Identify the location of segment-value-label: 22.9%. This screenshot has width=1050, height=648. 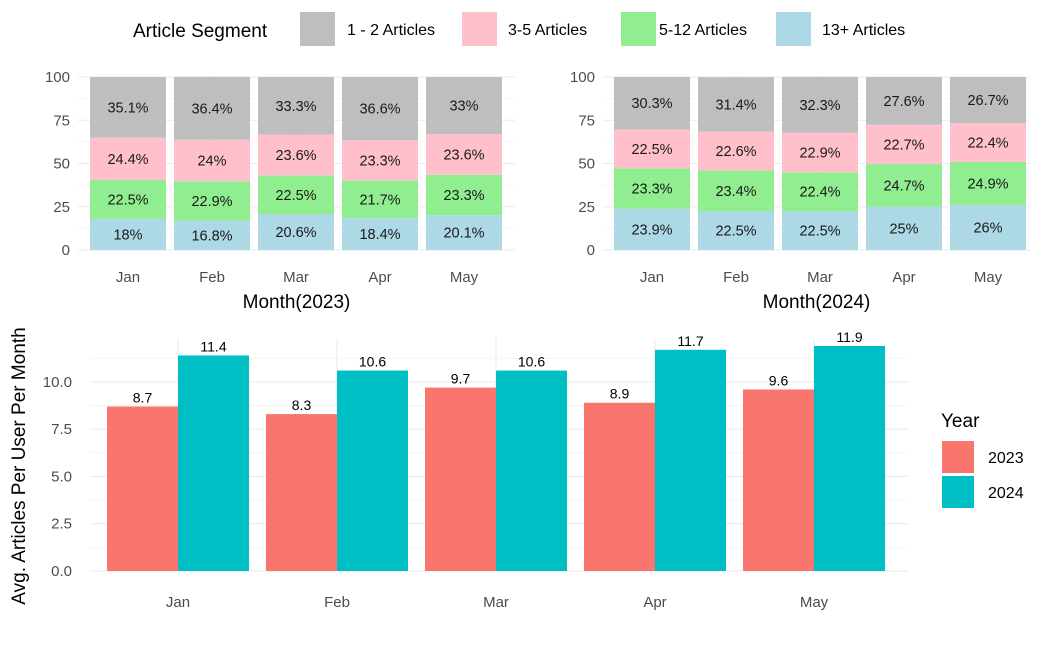
(819, 154).